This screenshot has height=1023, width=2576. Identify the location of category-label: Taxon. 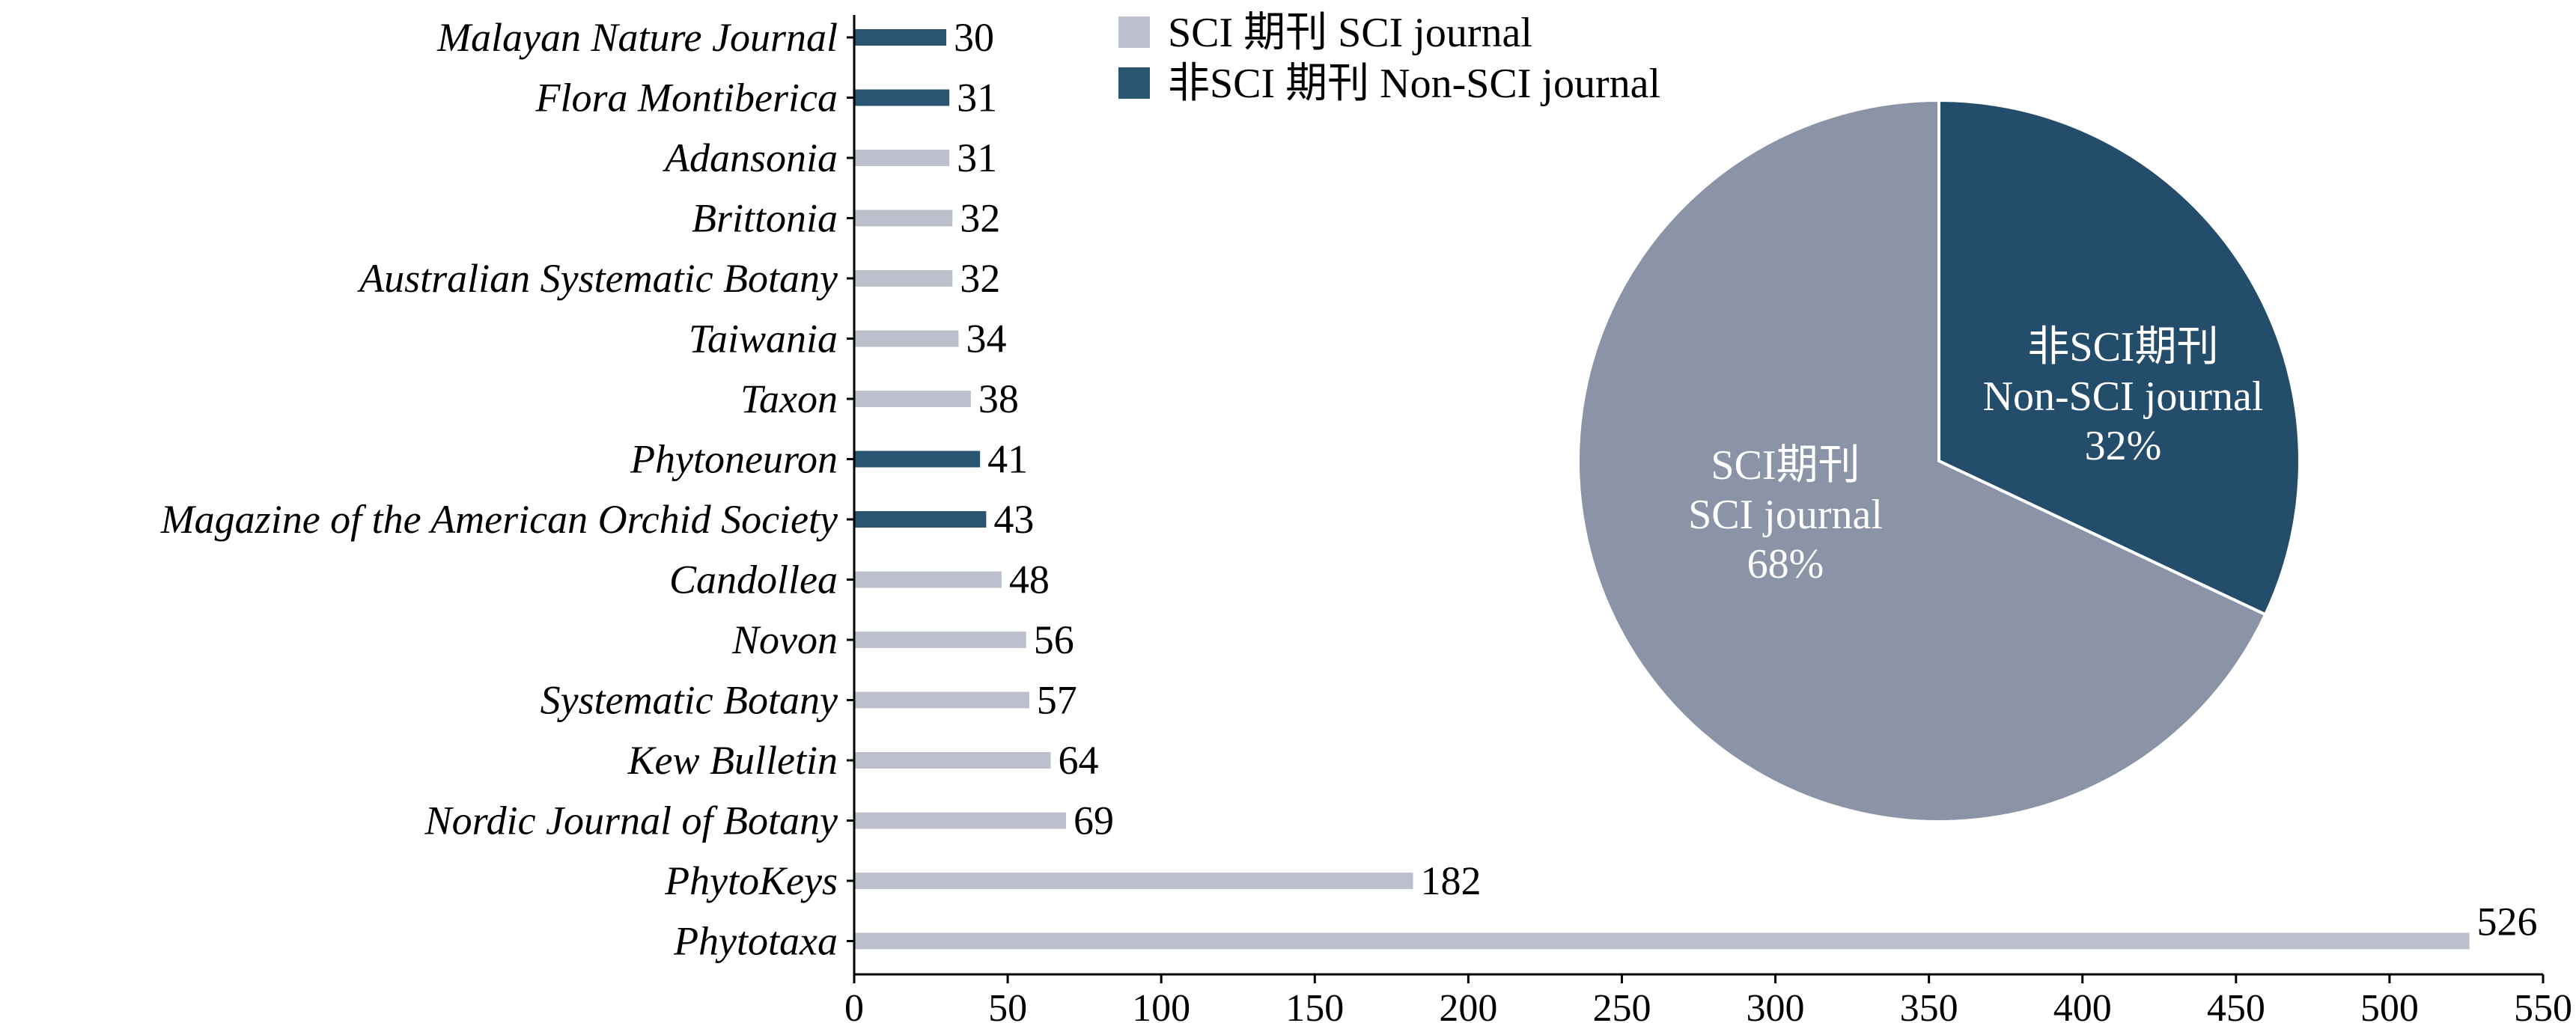
(789, 398).